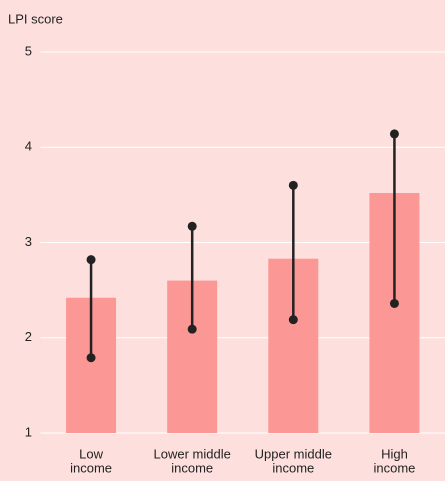  What do you see at coordinates (28, 241) in the screenshot?
I see `y-tick-label: 3` at bounding box center [28, 241].